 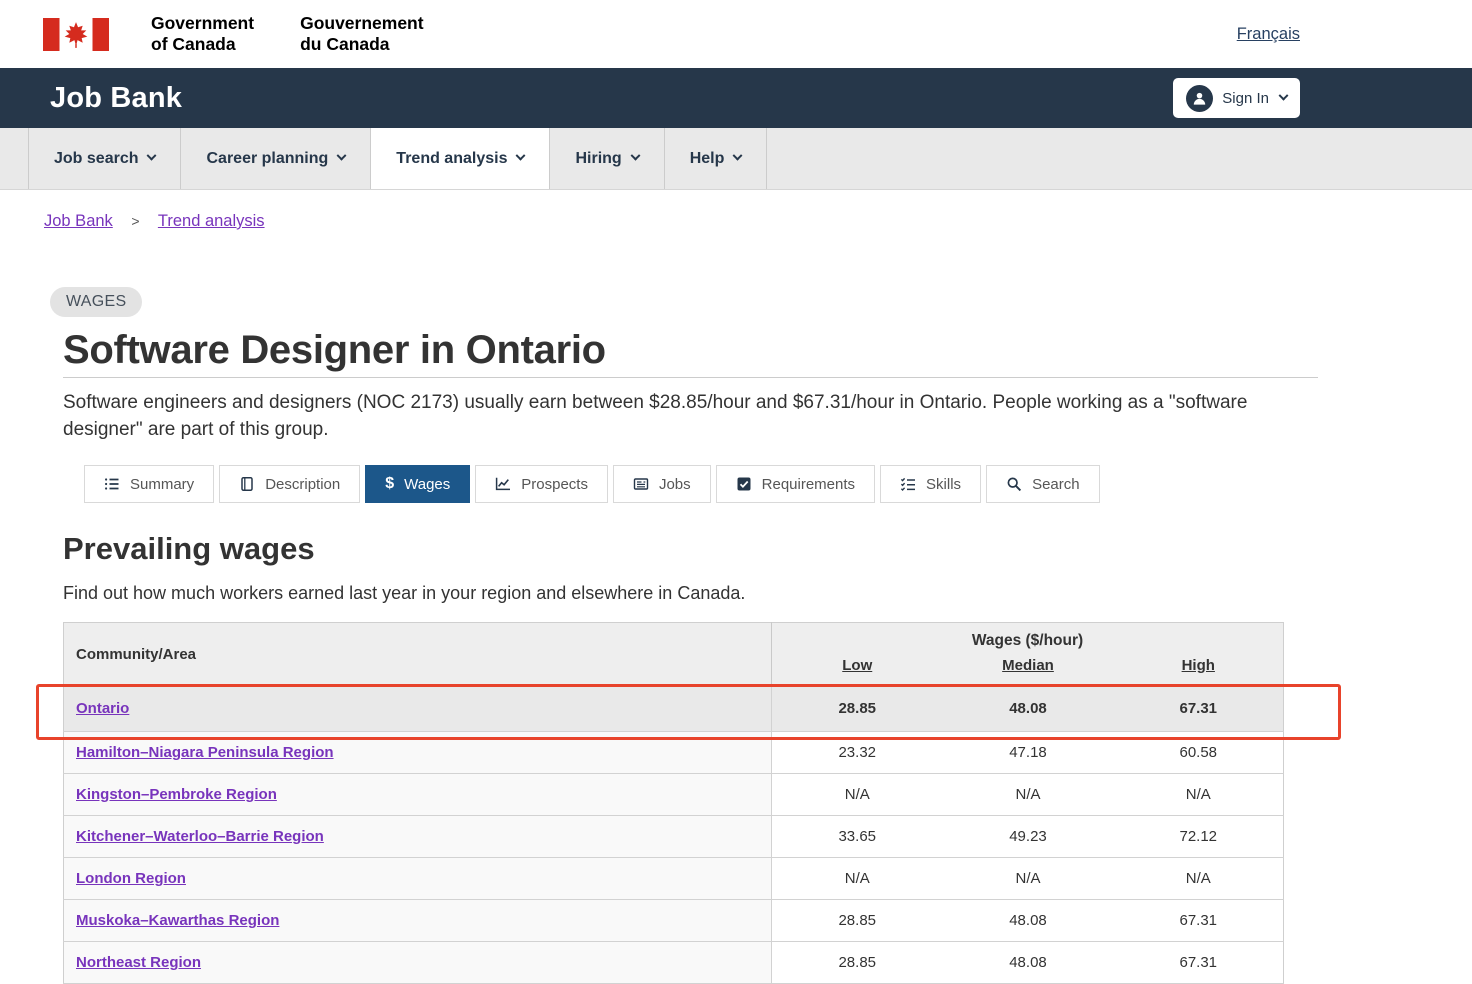 I want to click on tab-label: Skills, so click(x=944, y=484).